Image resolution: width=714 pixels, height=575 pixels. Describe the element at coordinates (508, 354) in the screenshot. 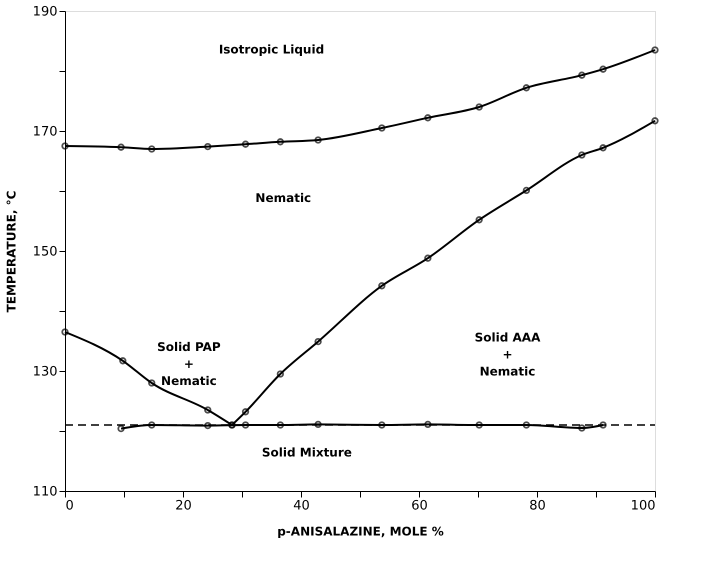

I see `annotation: Solid AAA + Nematic` at that location.